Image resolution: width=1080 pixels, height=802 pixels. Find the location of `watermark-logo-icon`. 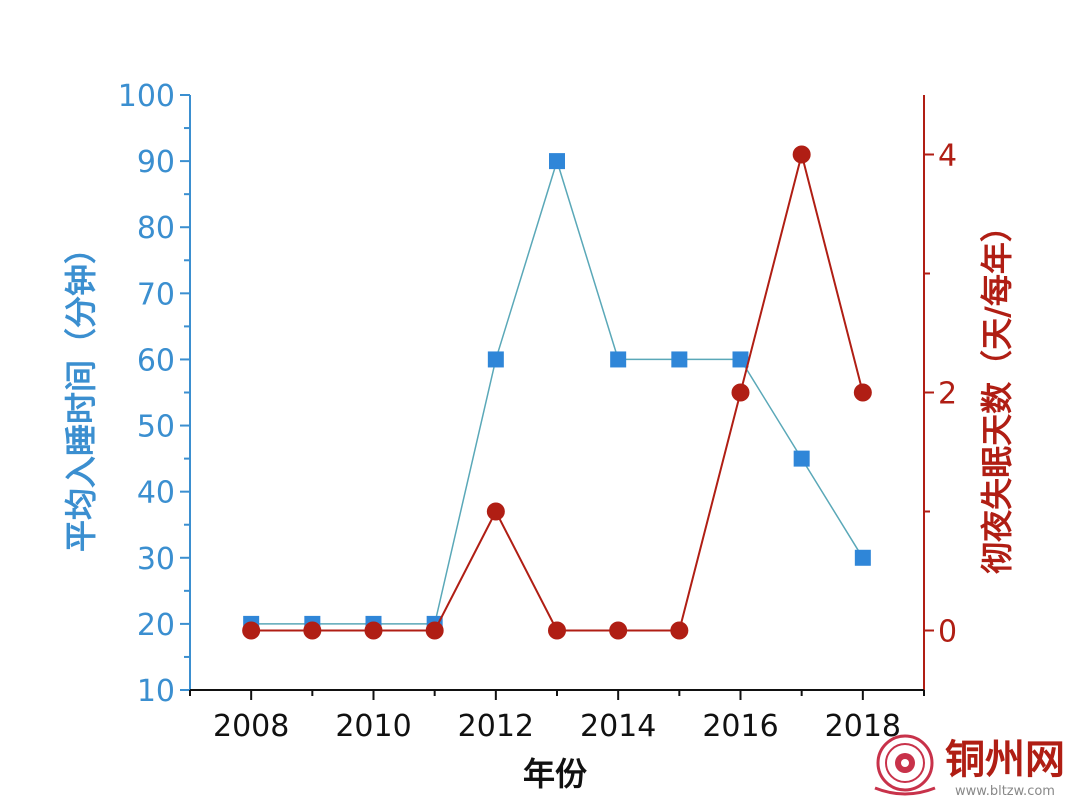

watermark-logo-icon is located at coordinates (905, 765).